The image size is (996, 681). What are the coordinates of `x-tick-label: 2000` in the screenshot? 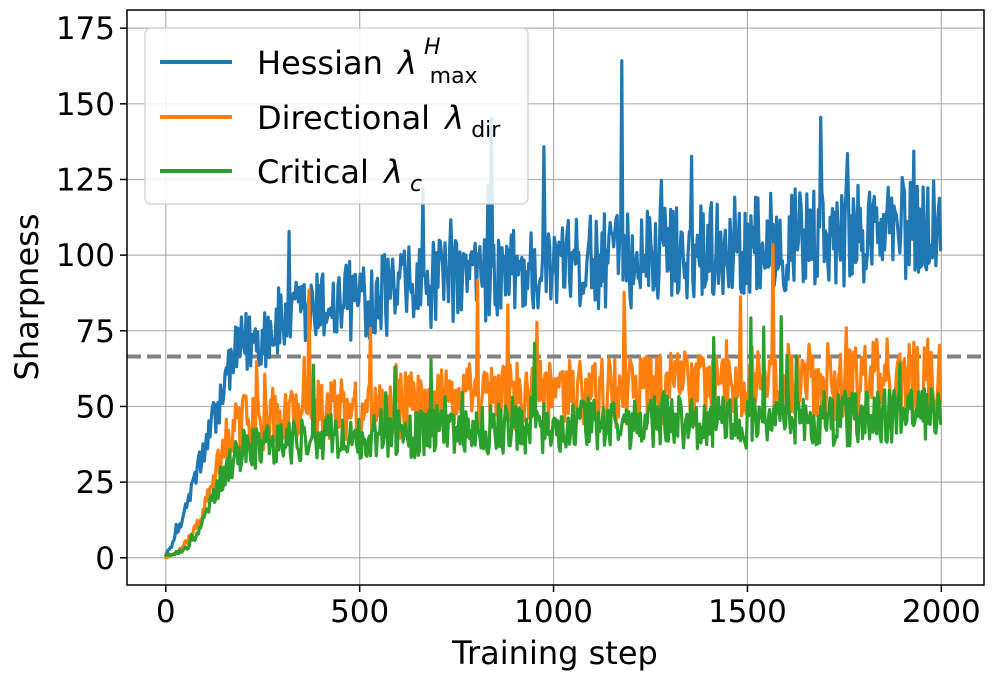 It's located at (941, 612).